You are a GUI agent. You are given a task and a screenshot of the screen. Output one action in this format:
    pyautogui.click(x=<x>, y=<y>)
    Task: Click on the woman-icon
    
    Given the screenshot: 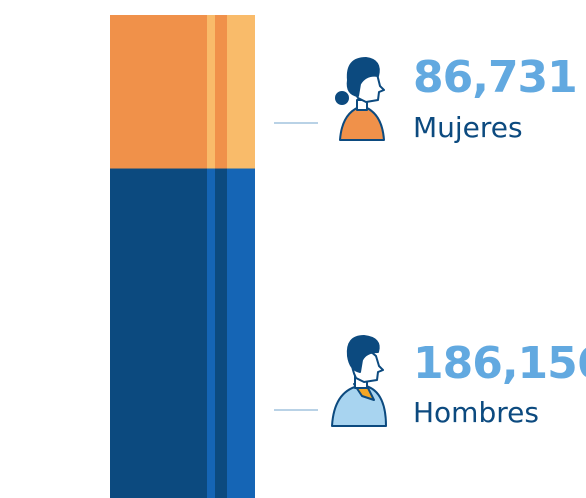 What is the action you would take?
    pyautogui.click(x=360, y=99)
    